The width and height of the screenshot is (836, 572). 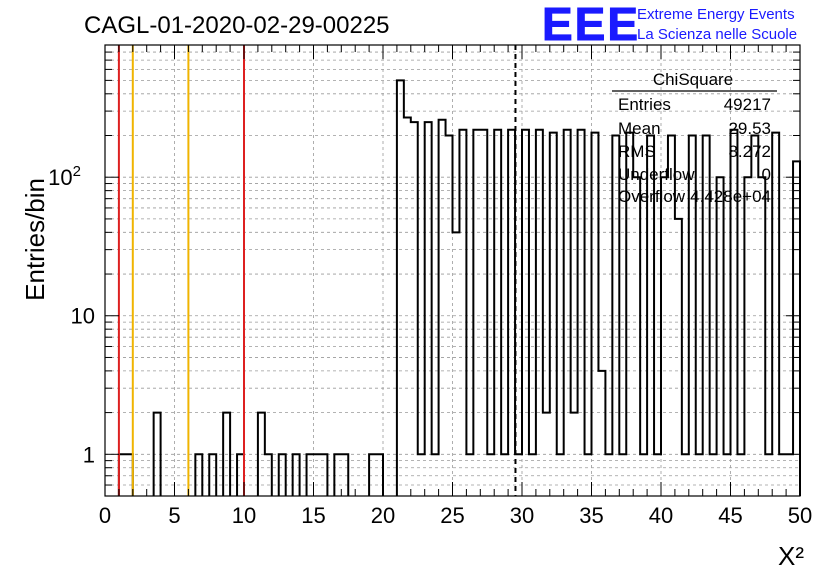 What do you see at coordinates (591, 515) in the screenshot?
I see `x-tick-label: 35` at bounding box center [591, 515].